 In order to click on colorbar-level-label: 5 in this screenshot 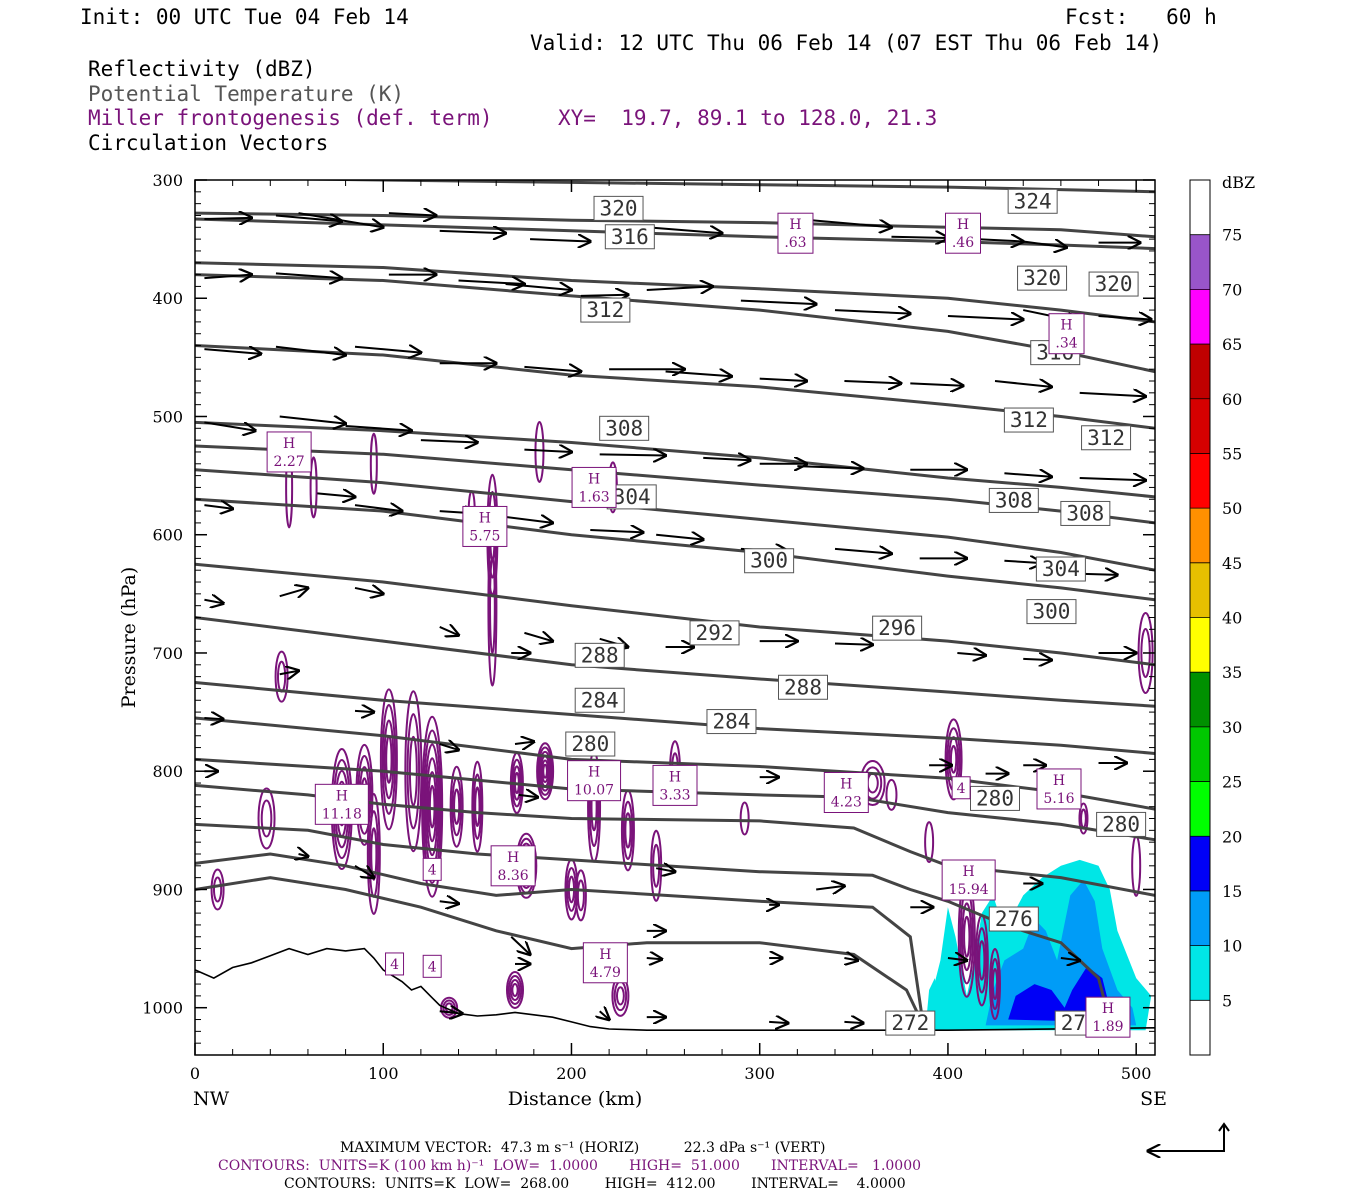, I will do `click(1227, 1000)`.